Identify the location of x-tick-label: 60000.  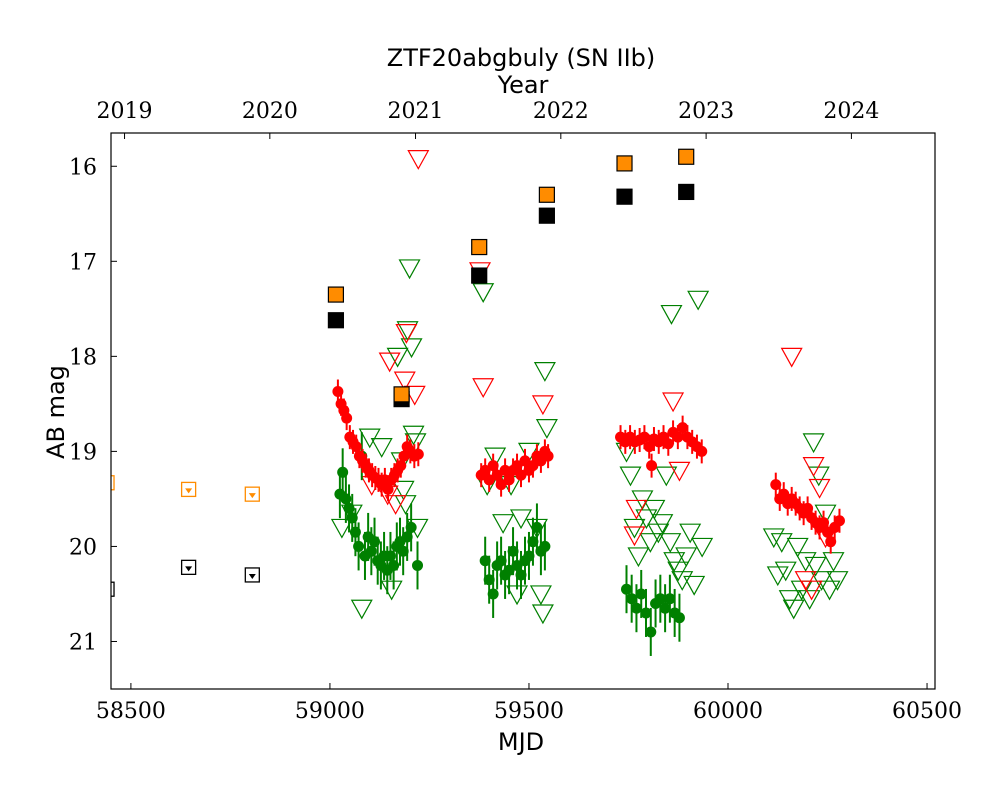
(728, 711).